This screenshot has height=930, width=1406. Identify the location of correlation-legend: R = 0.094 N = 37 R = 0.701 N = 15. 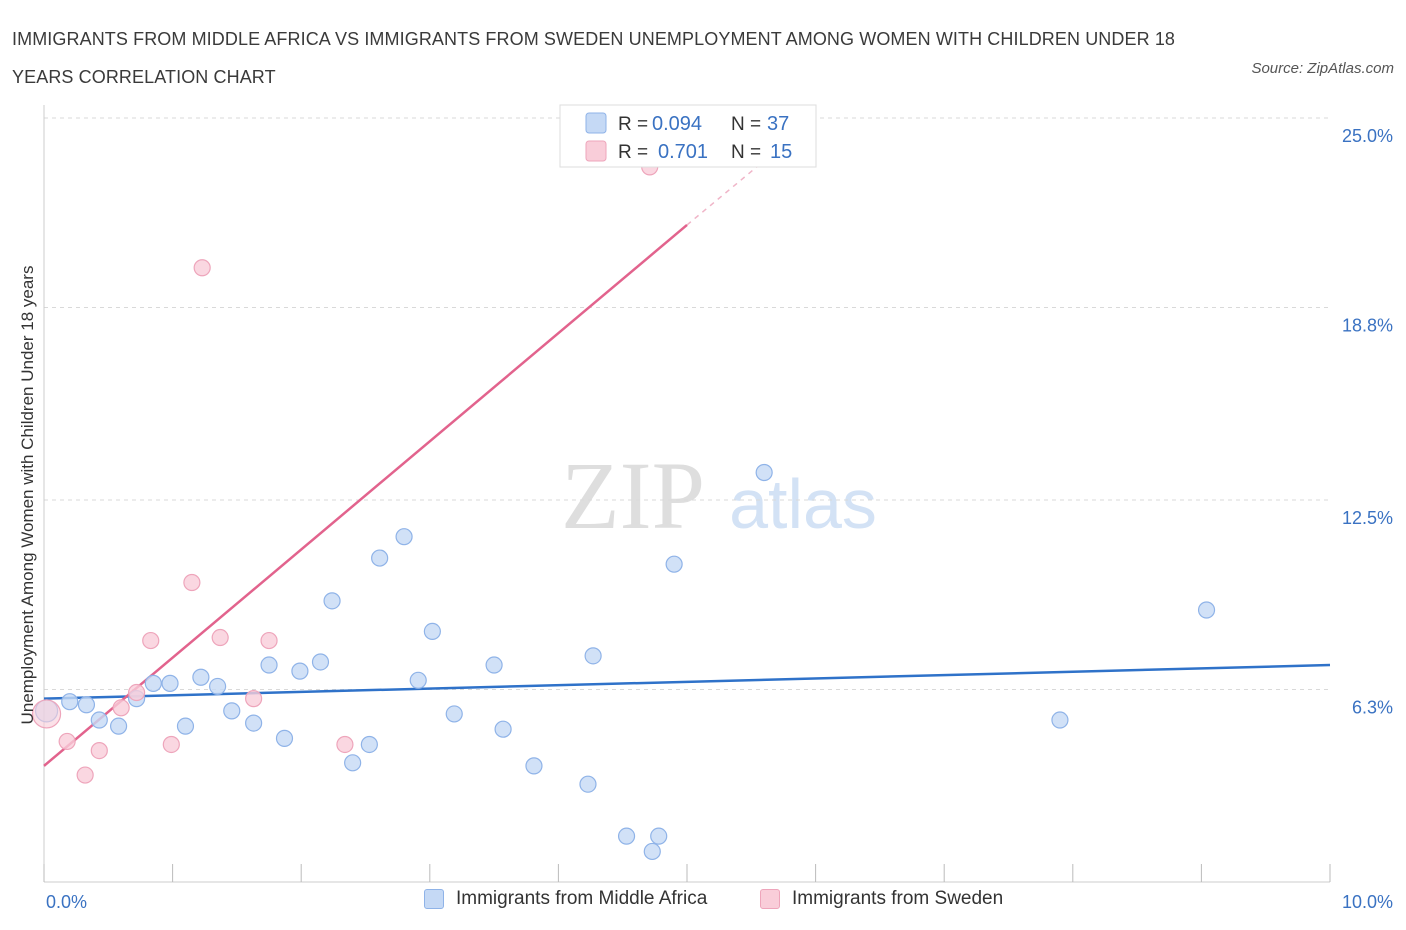
(688, 136).